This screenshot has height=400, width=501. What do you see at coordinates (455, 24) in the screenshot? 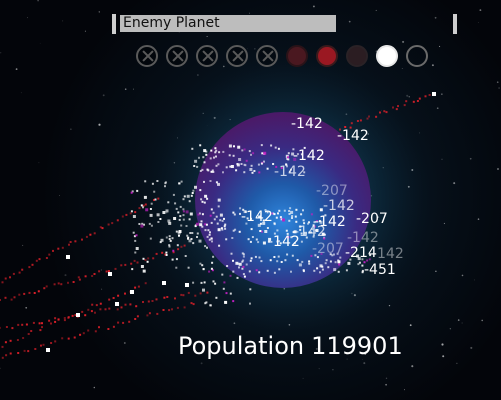
I see `hud-right-bracket` at bounding box center [455, 24].